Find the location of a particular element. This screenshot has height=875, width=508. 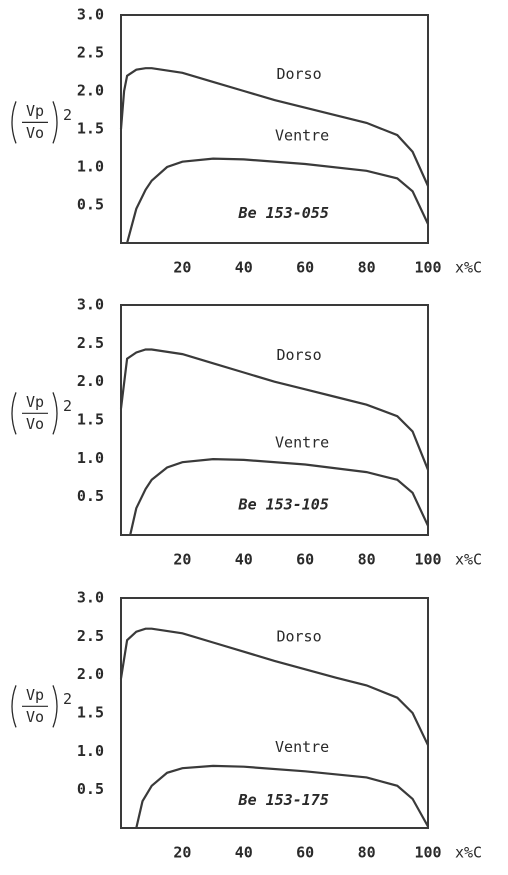

annotation: Be 153-055 is located at coordinates (283, 213).